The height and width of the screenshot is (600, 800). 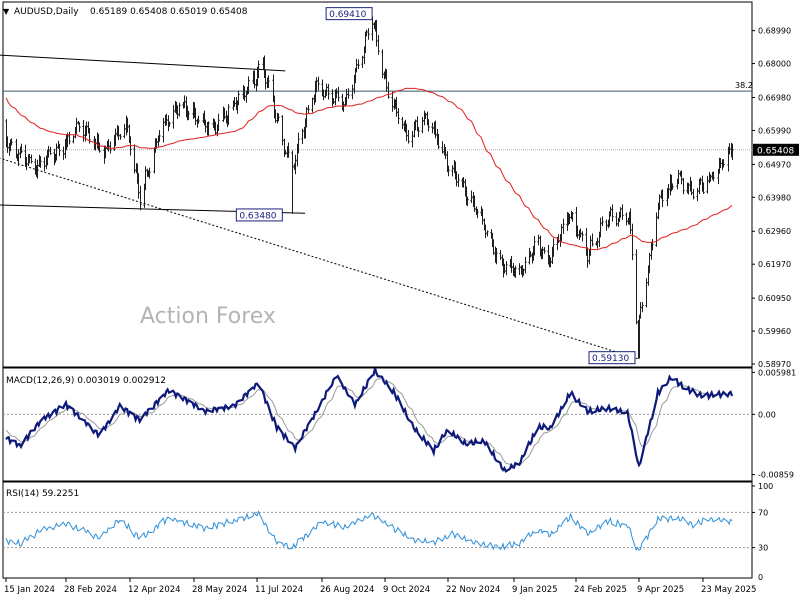 What do you see at coordinates (774, 31) in the screenshot?
I see `price-tick-label: 0.68990` at bounding box center [774, 31].